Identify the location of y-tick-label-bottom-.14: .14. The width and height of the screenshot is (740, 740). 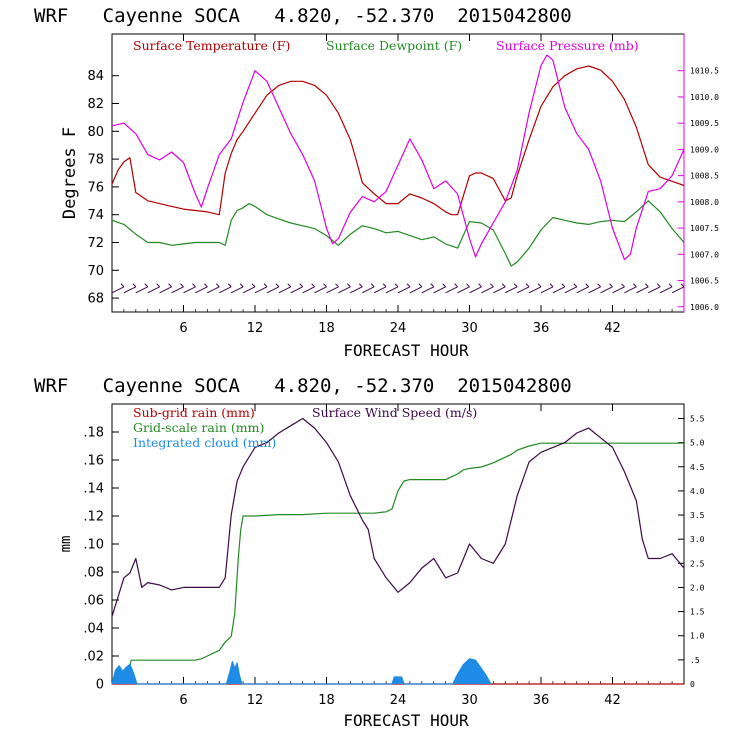
(93, 489).